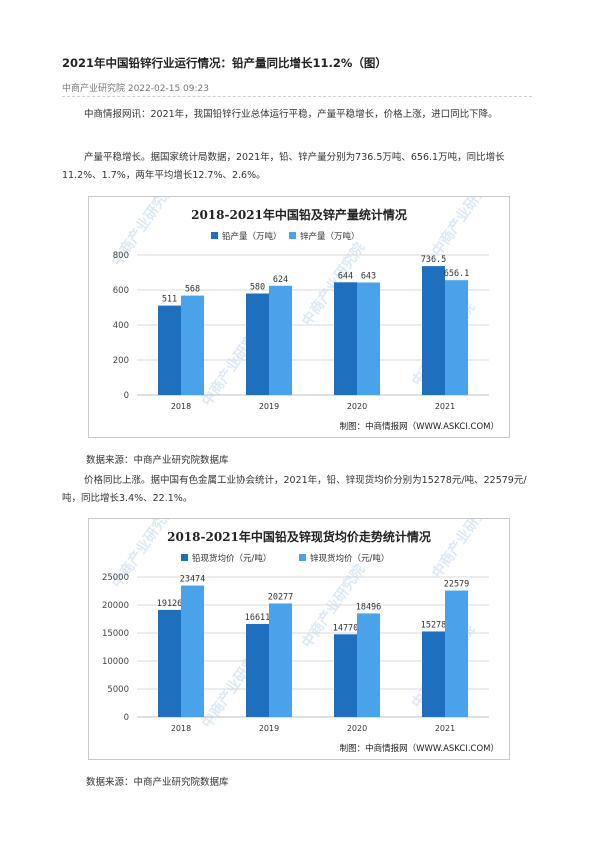 This screenshot has height=842, width=595. I want to click on data-label: 19126, so click(170, 604).